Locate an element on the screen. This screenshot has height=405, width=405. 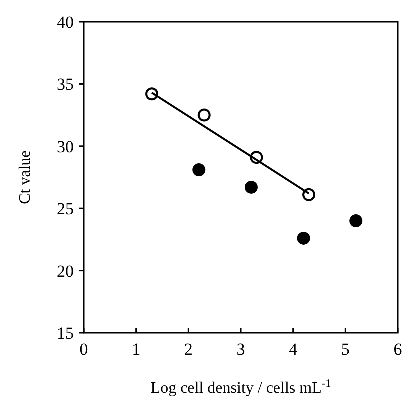
y-tick-label: 25 is located at coordinates (65, 209).